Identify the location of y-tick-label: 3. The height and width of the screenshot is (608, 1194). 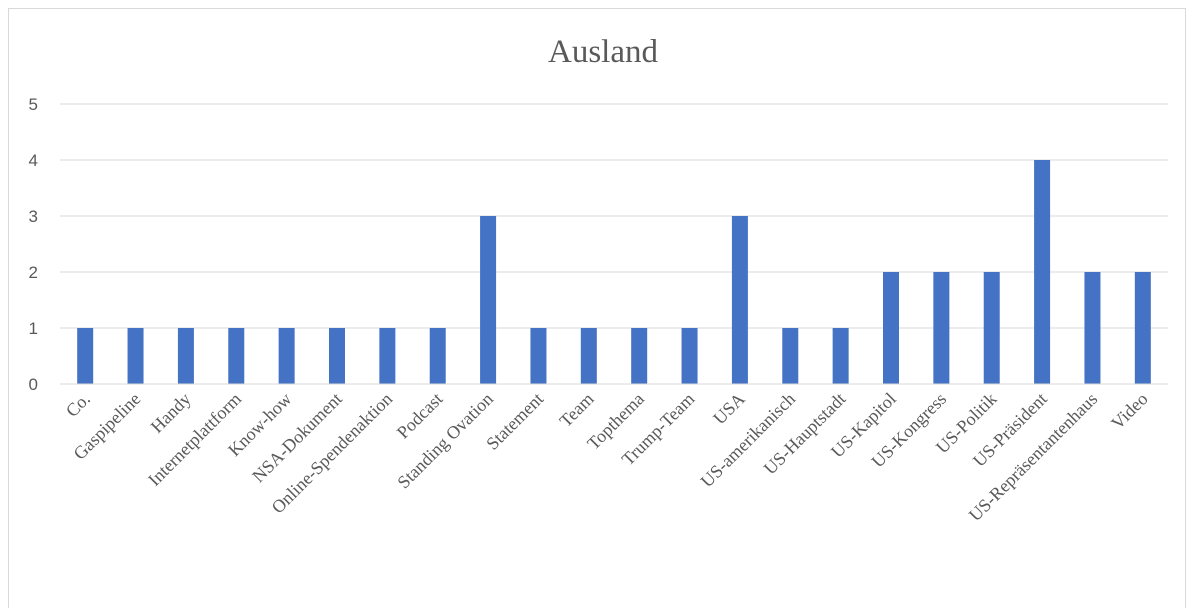
(33, 216).